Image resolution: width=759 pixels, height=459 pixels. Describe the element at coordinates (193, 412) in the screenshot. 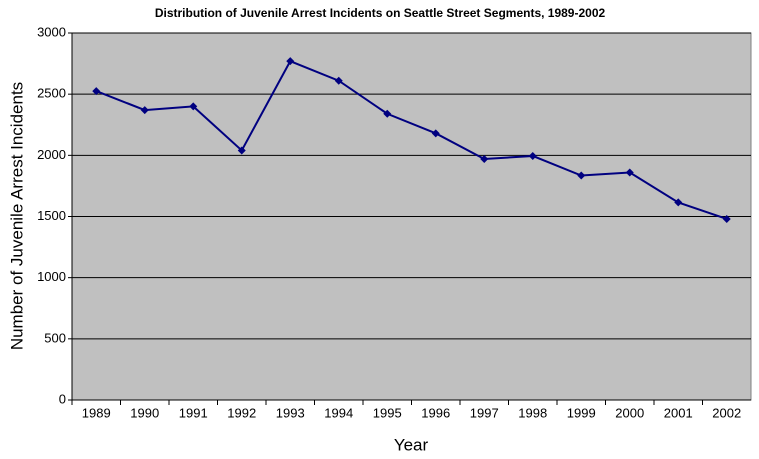

I see `x-tick-label: 1991` at that location.